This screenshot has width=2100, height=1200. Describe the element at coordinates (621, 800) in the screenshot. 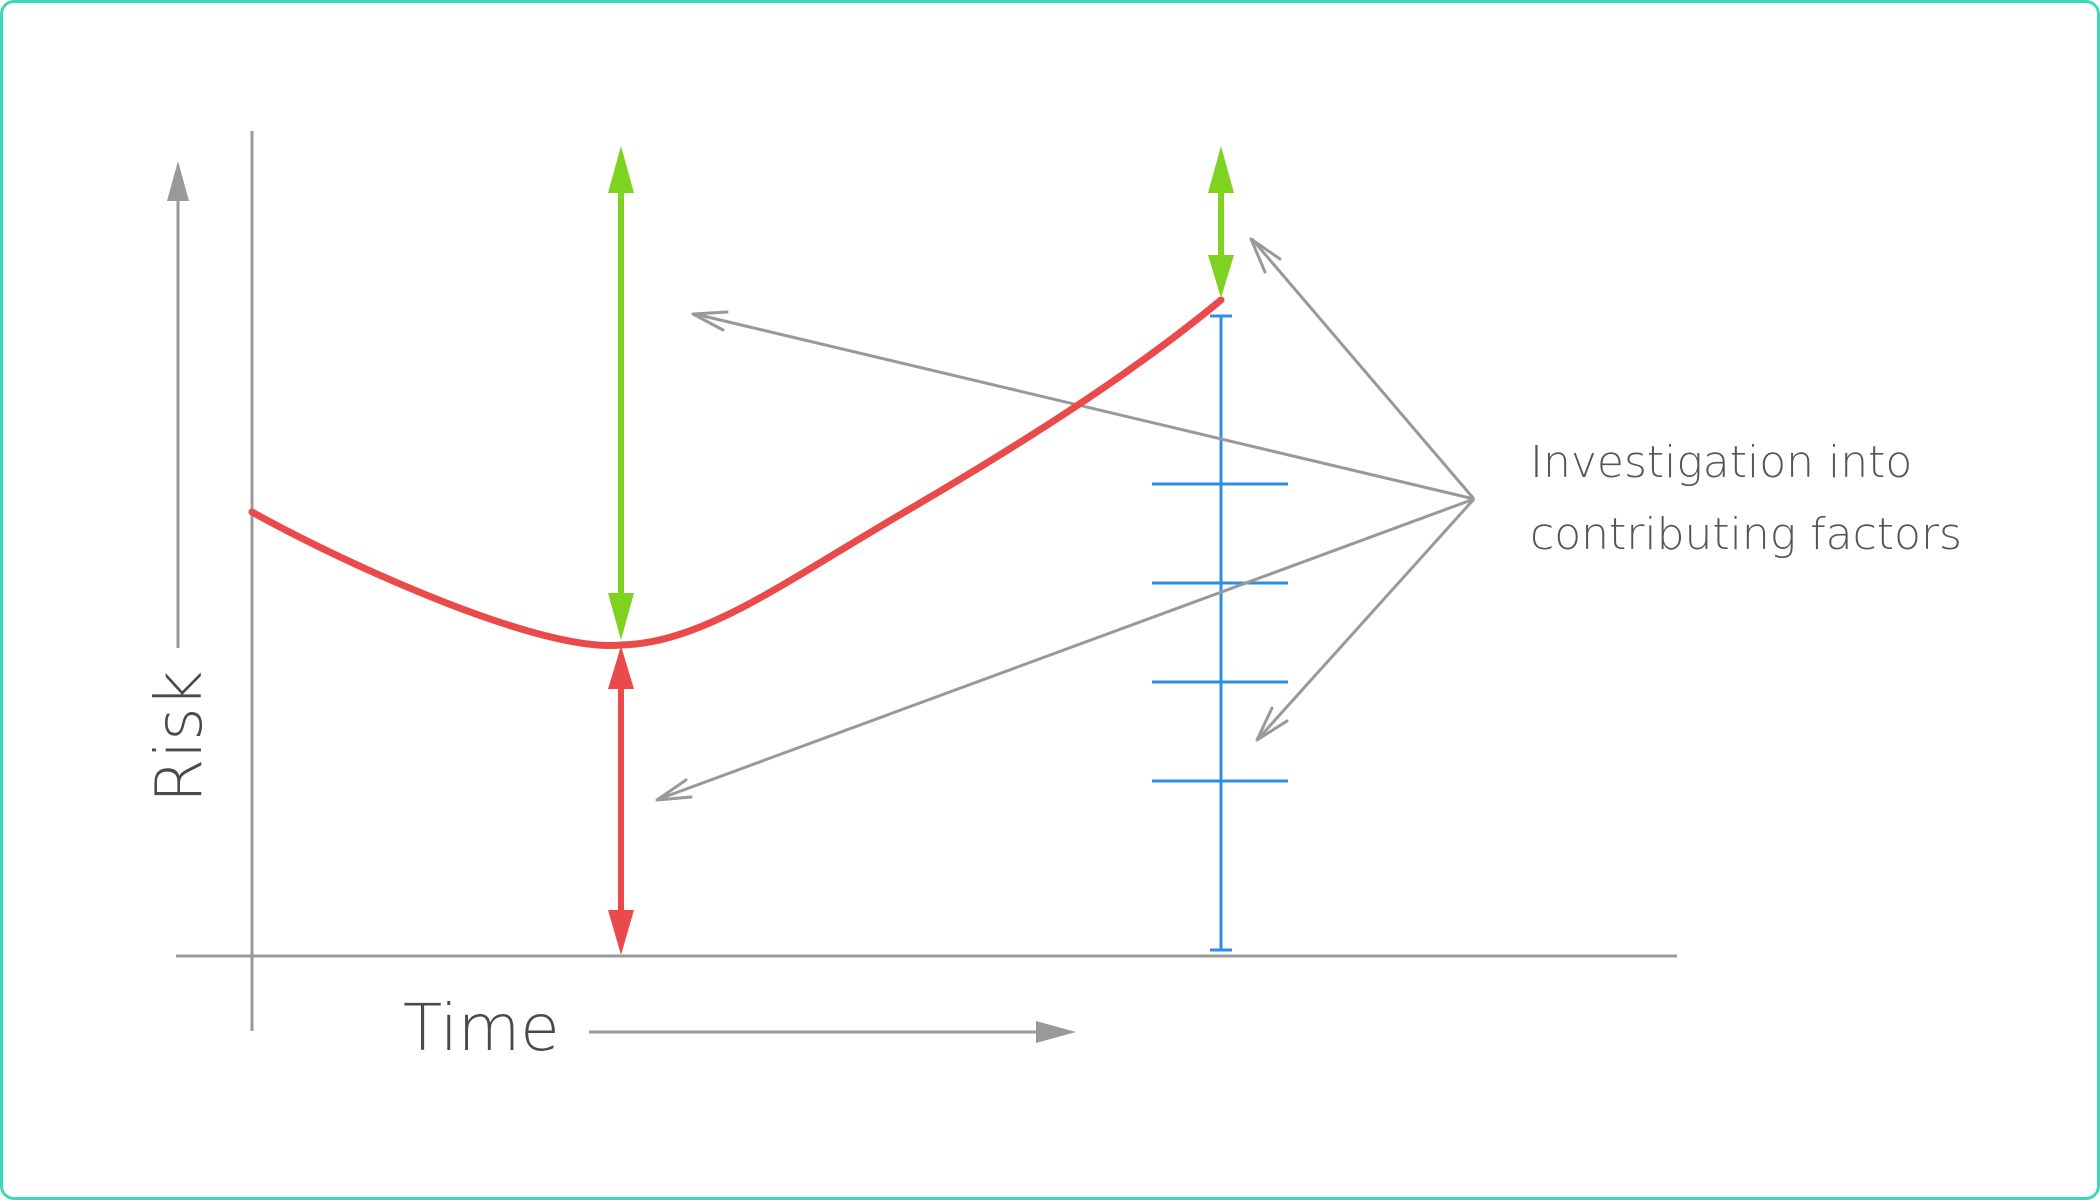

I see `risk-level-arrow` at that location.